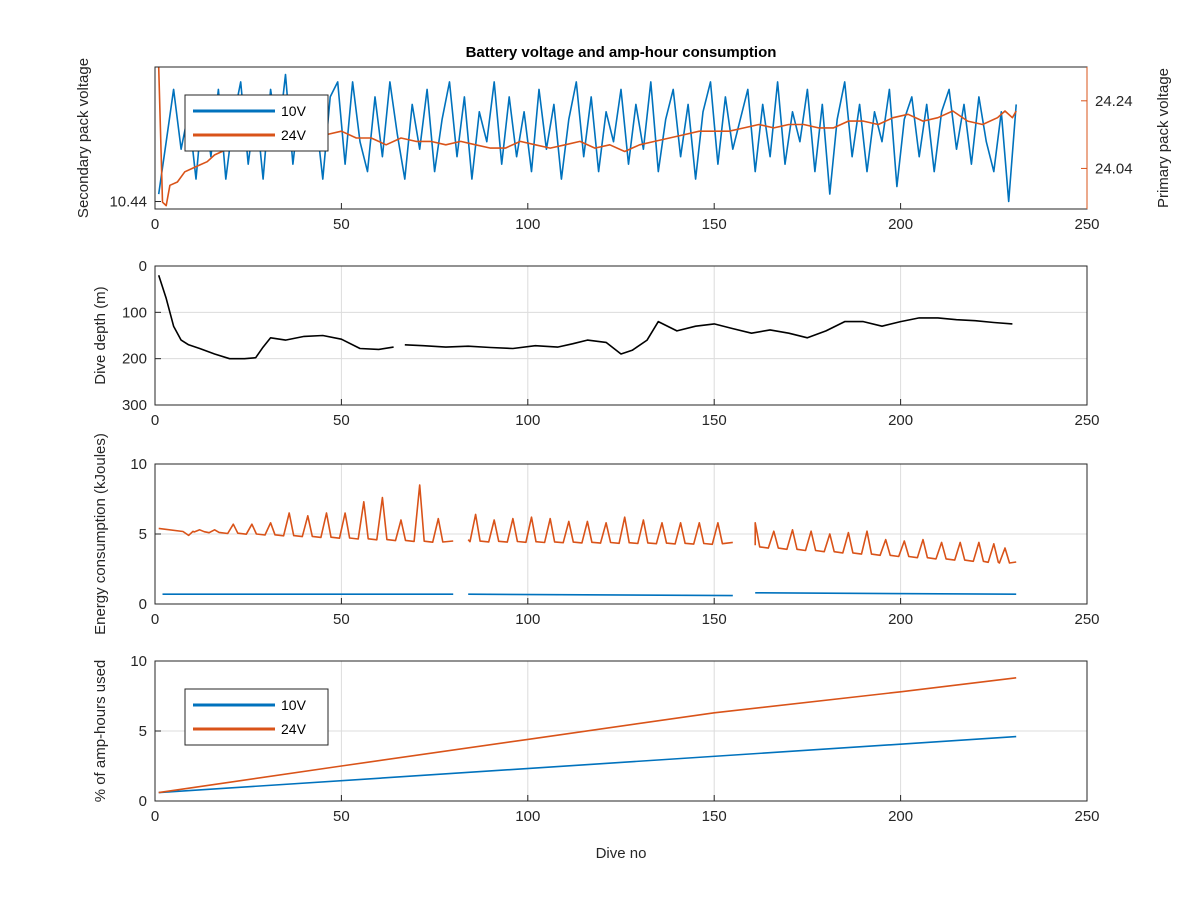 This screenshot has width=1200, height=900. What do you see at coordinates (100, 731) in the screenshot?
I see `y-axis-label: % of amp-hours used` at bounding box center [100, 731].